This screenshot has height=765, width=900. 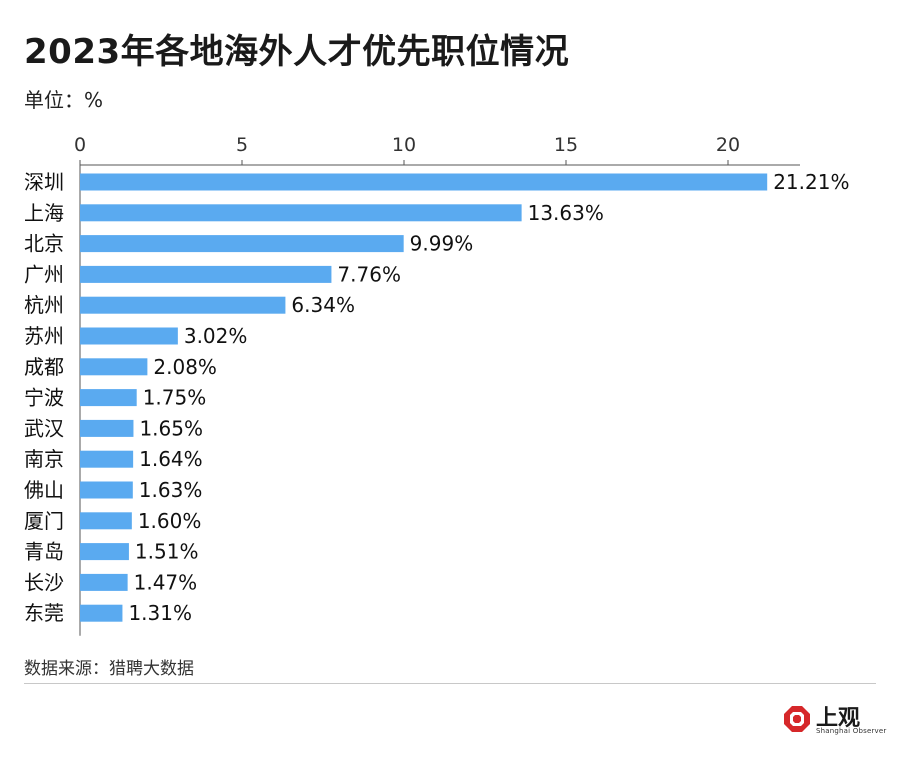 I want to click on category-label: 南京, so click(x=44, y=459).